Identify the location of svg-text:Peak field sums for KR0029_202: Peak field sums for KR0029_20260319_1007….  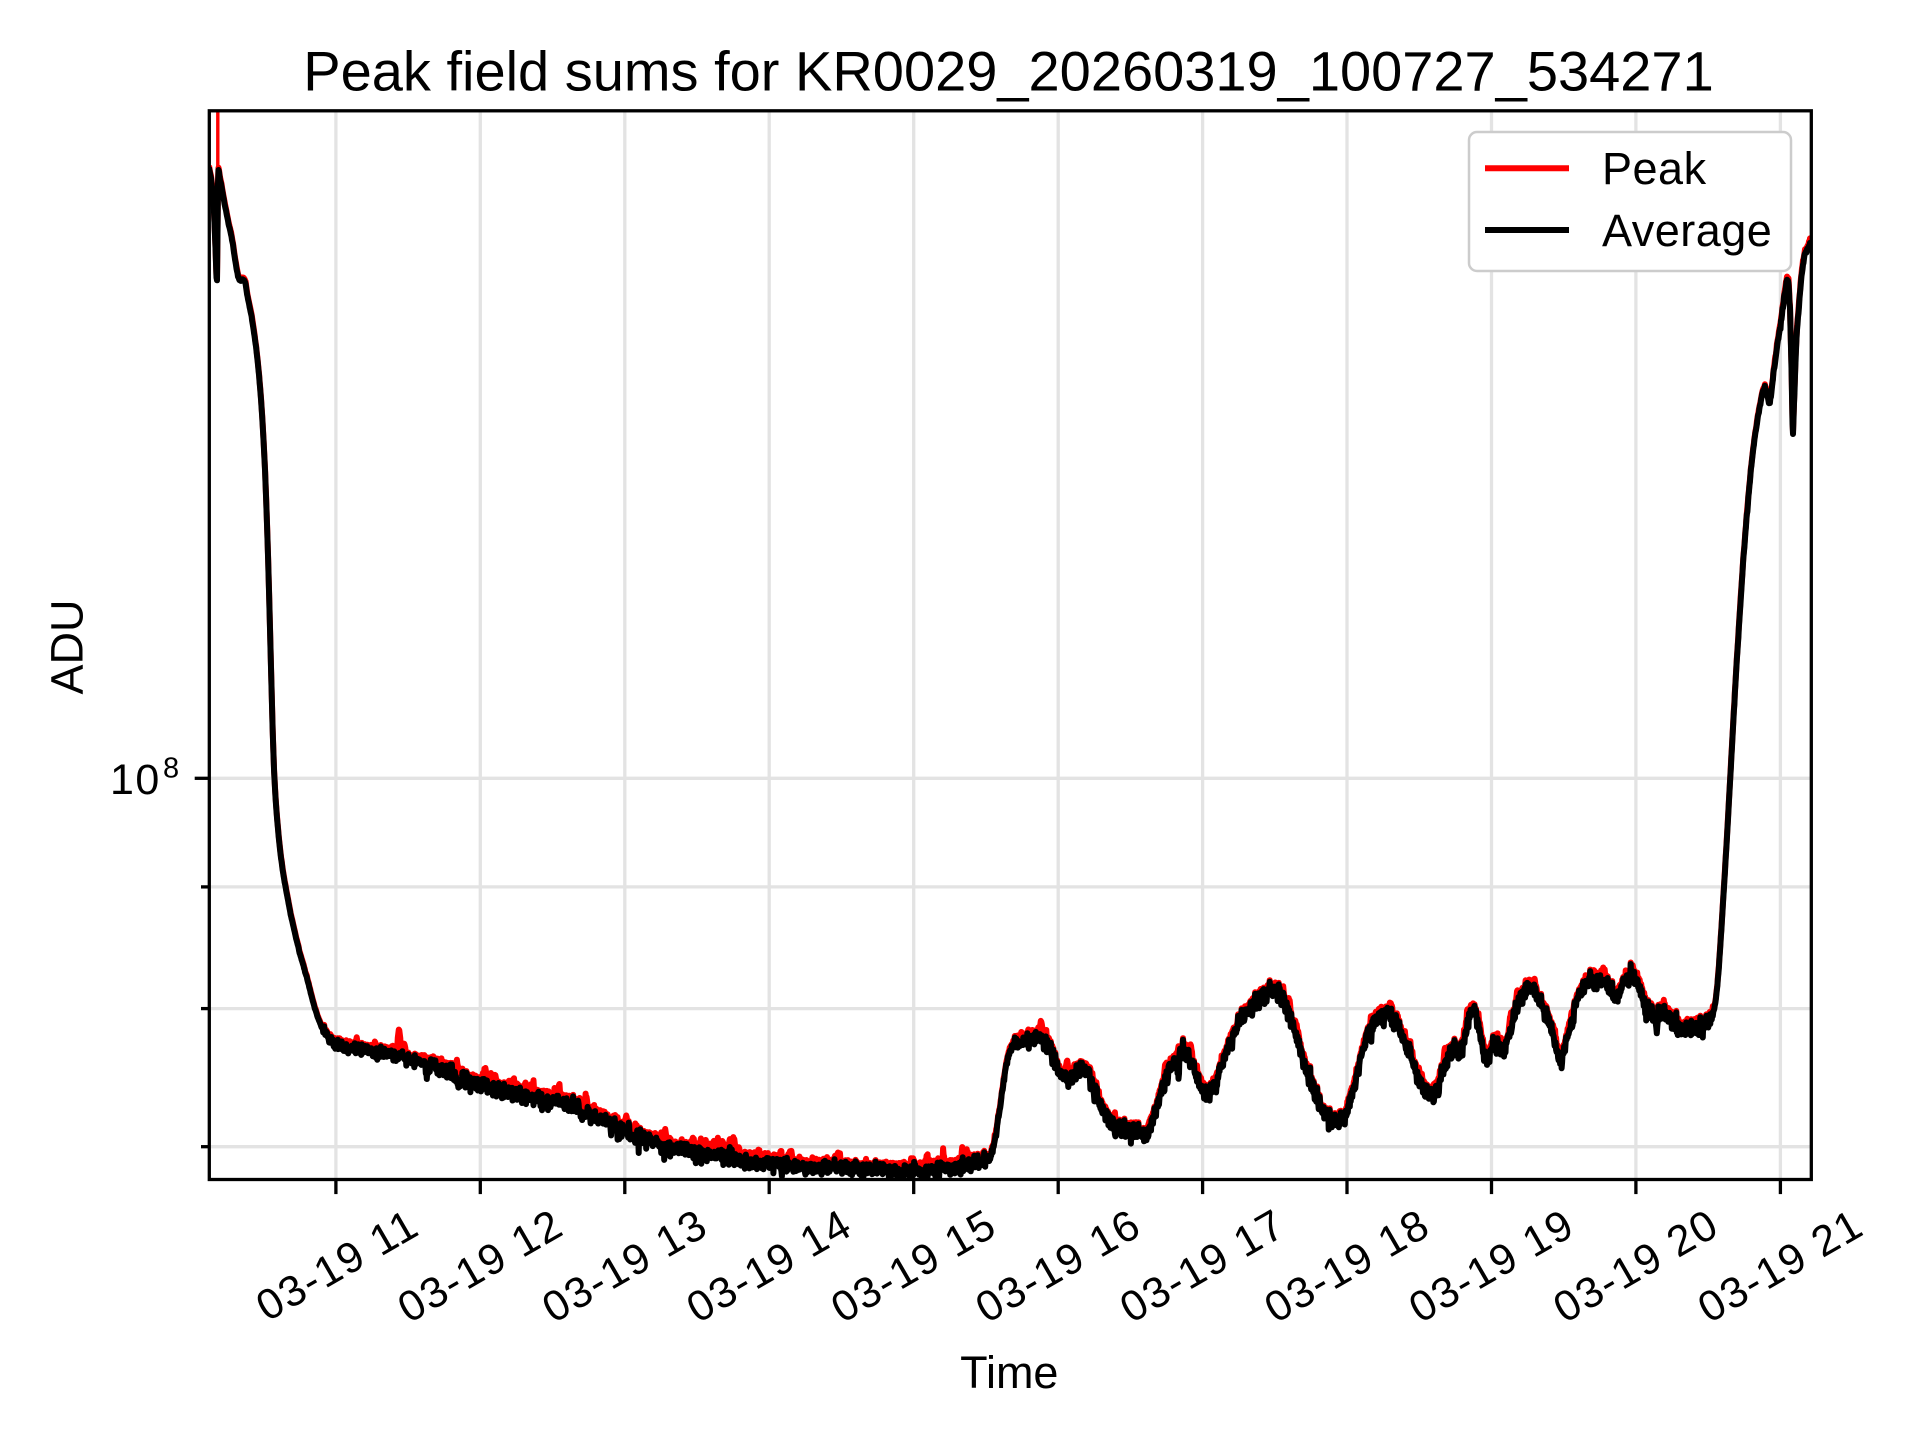
(1008, 71).